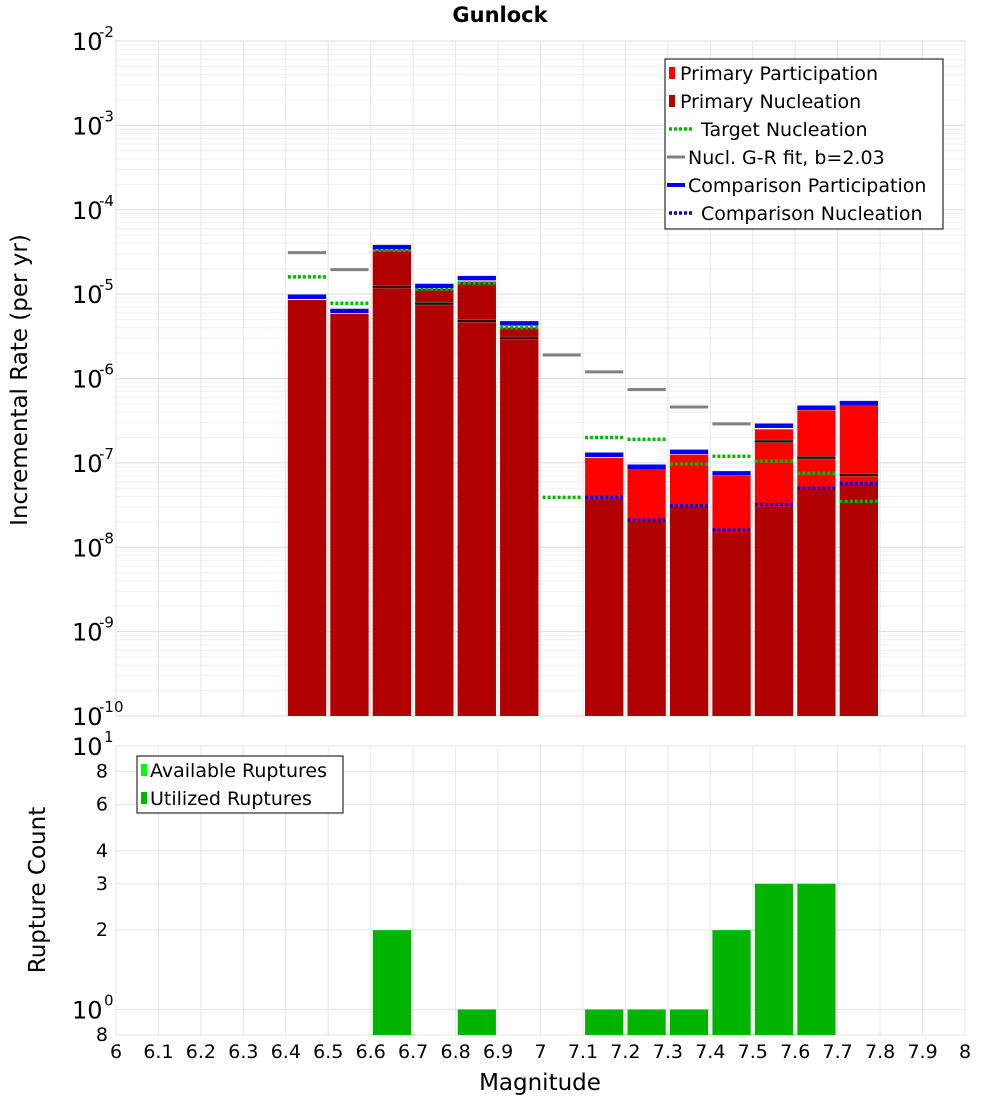 This screenshot has height=1100, width=1000. I want to click on y-tick: 10⁻³, so click(93, 123).